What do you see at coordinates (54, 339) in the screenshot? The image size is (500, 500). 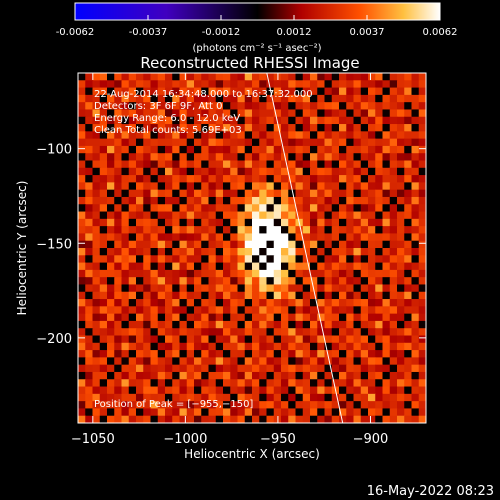 I see `y-tick-label: −200` at bounding box center [54, 339].